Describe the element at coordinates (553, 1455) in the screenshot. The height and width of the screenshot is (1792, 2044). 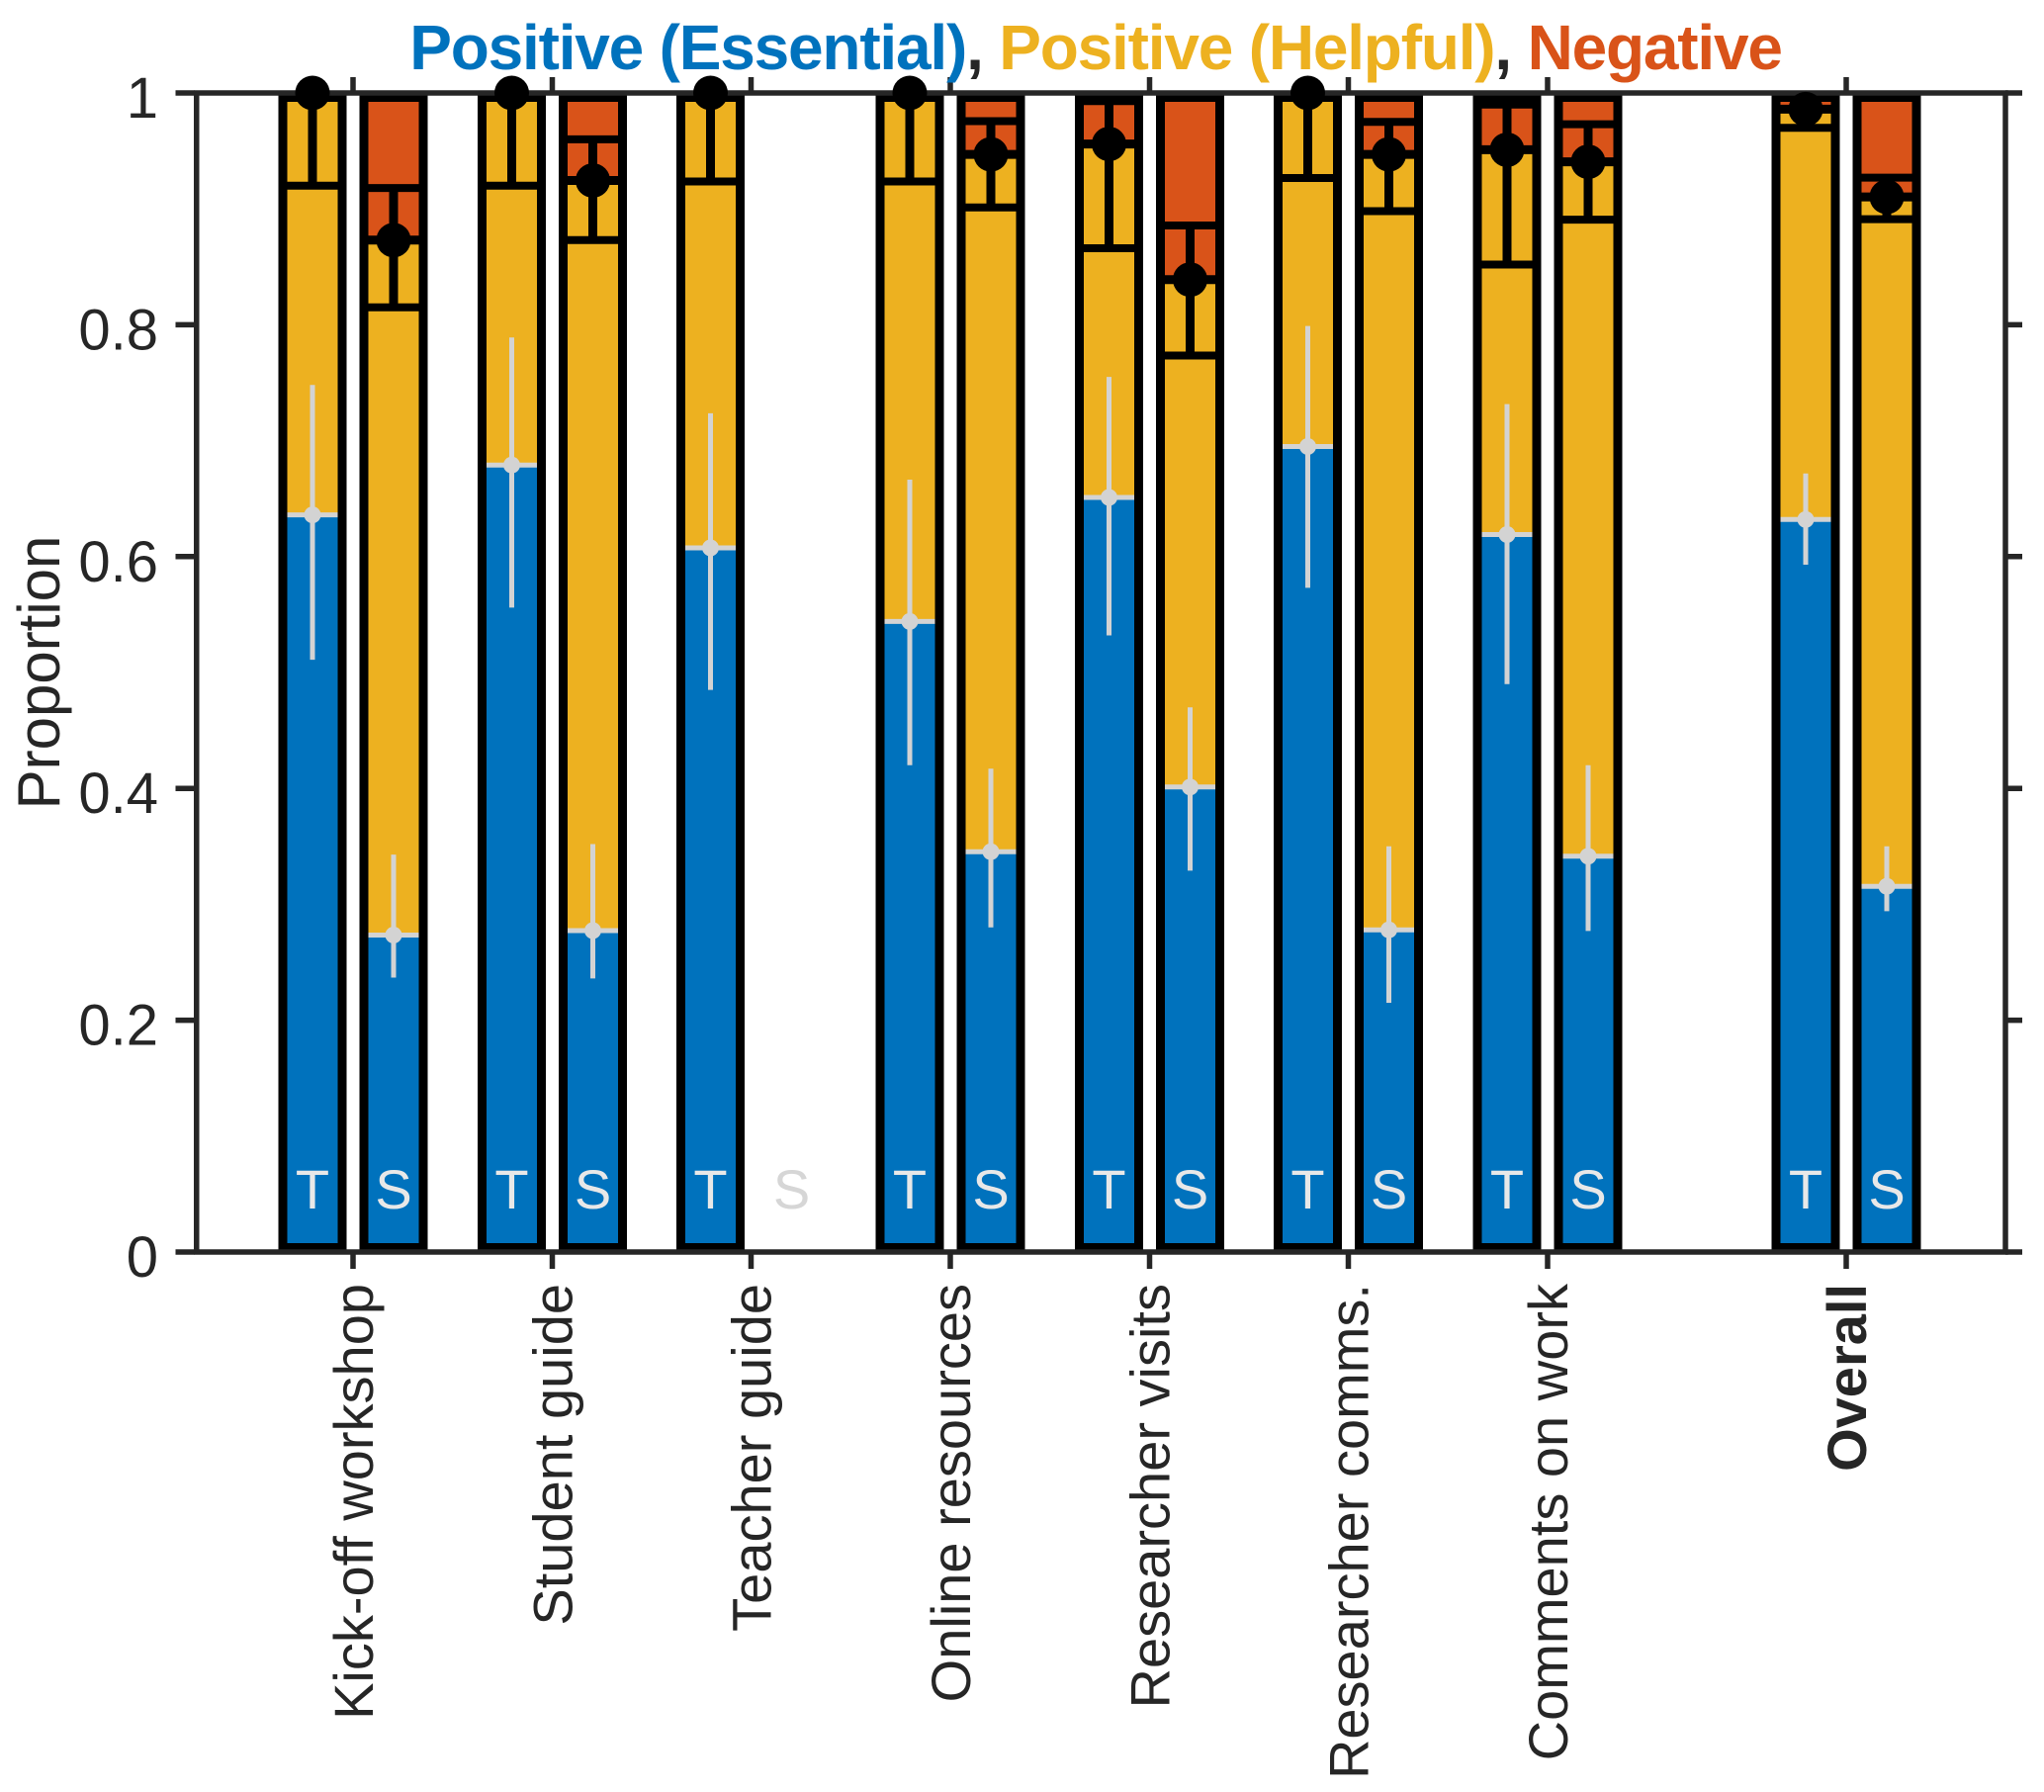
I see `svg-text: Student guide` at that location.